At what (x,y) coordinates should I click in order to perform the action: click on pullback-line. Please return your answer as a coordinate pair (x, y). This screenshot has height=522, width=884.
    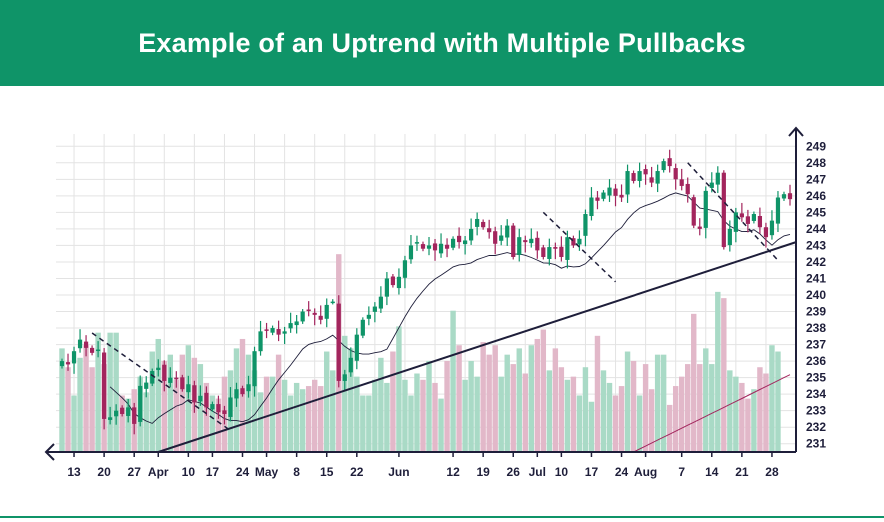
    Looking at the image, I should click on (161, 382).